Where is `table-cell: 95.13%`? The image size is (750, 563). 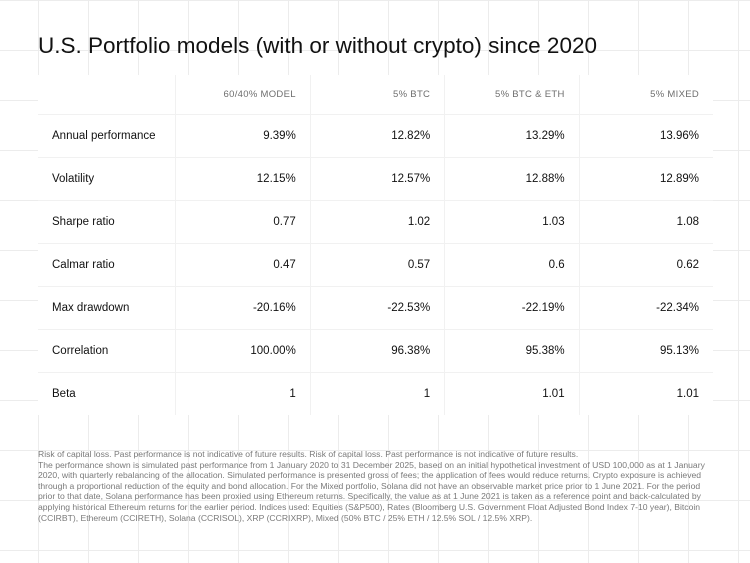
table-cell: 95.13% is located at coordinates (646, 350).